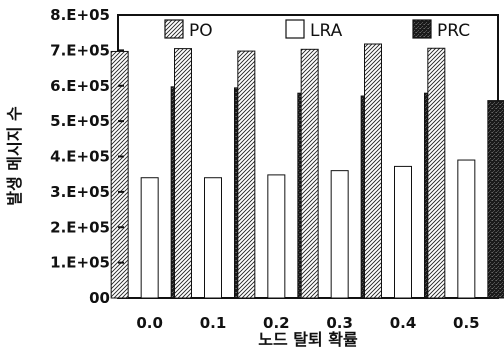 Image resolution: width=504 pixels, height=354 pixels. I want to click on y-axis-title: 발생 메시지 수, so click(14, 156).